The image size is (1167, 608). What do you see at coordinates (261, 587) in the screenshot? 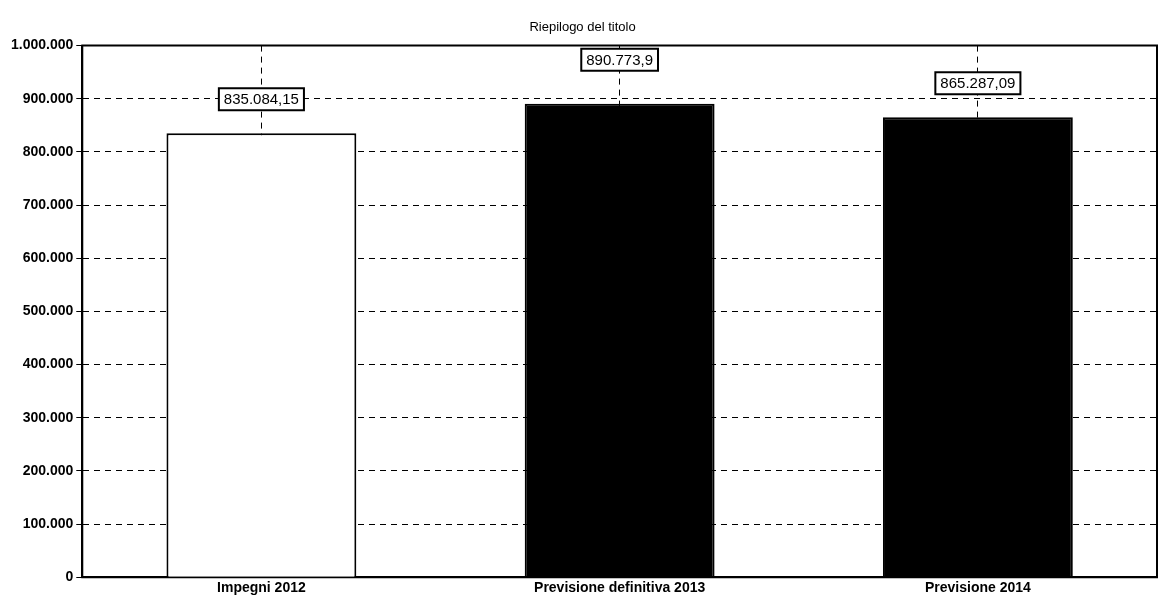
I see `x-tick-label: Impegni 2012` at bounding box center [261, 587].